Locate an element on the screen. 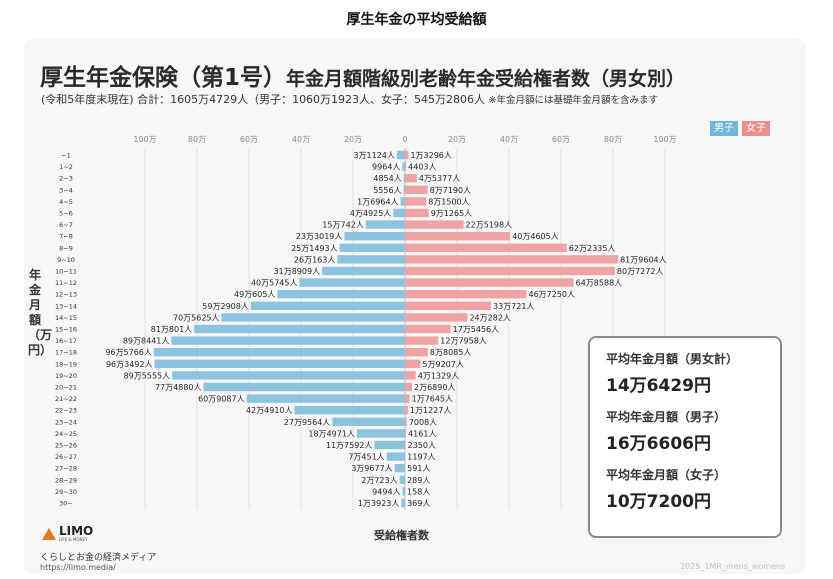 The width and height of the screenshot is (833, 579). category-label: 15~16 is located at coordinates (66, 330).